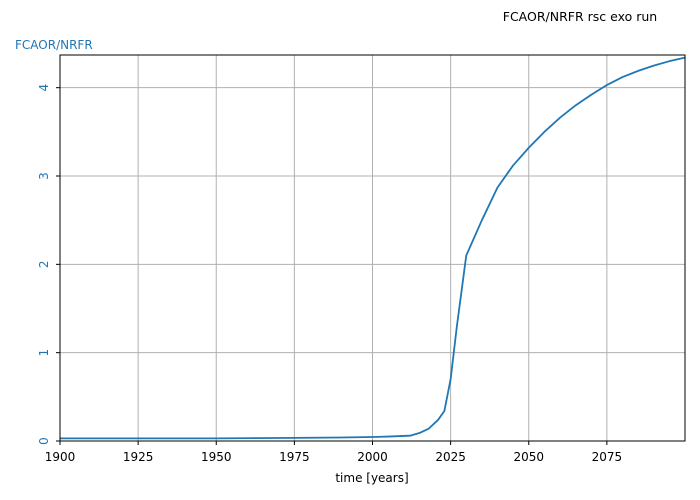 Image resolution: width=700 pixels, height=500 pixels. I want to click on x-tick-label: 2025, so click(450, 457).